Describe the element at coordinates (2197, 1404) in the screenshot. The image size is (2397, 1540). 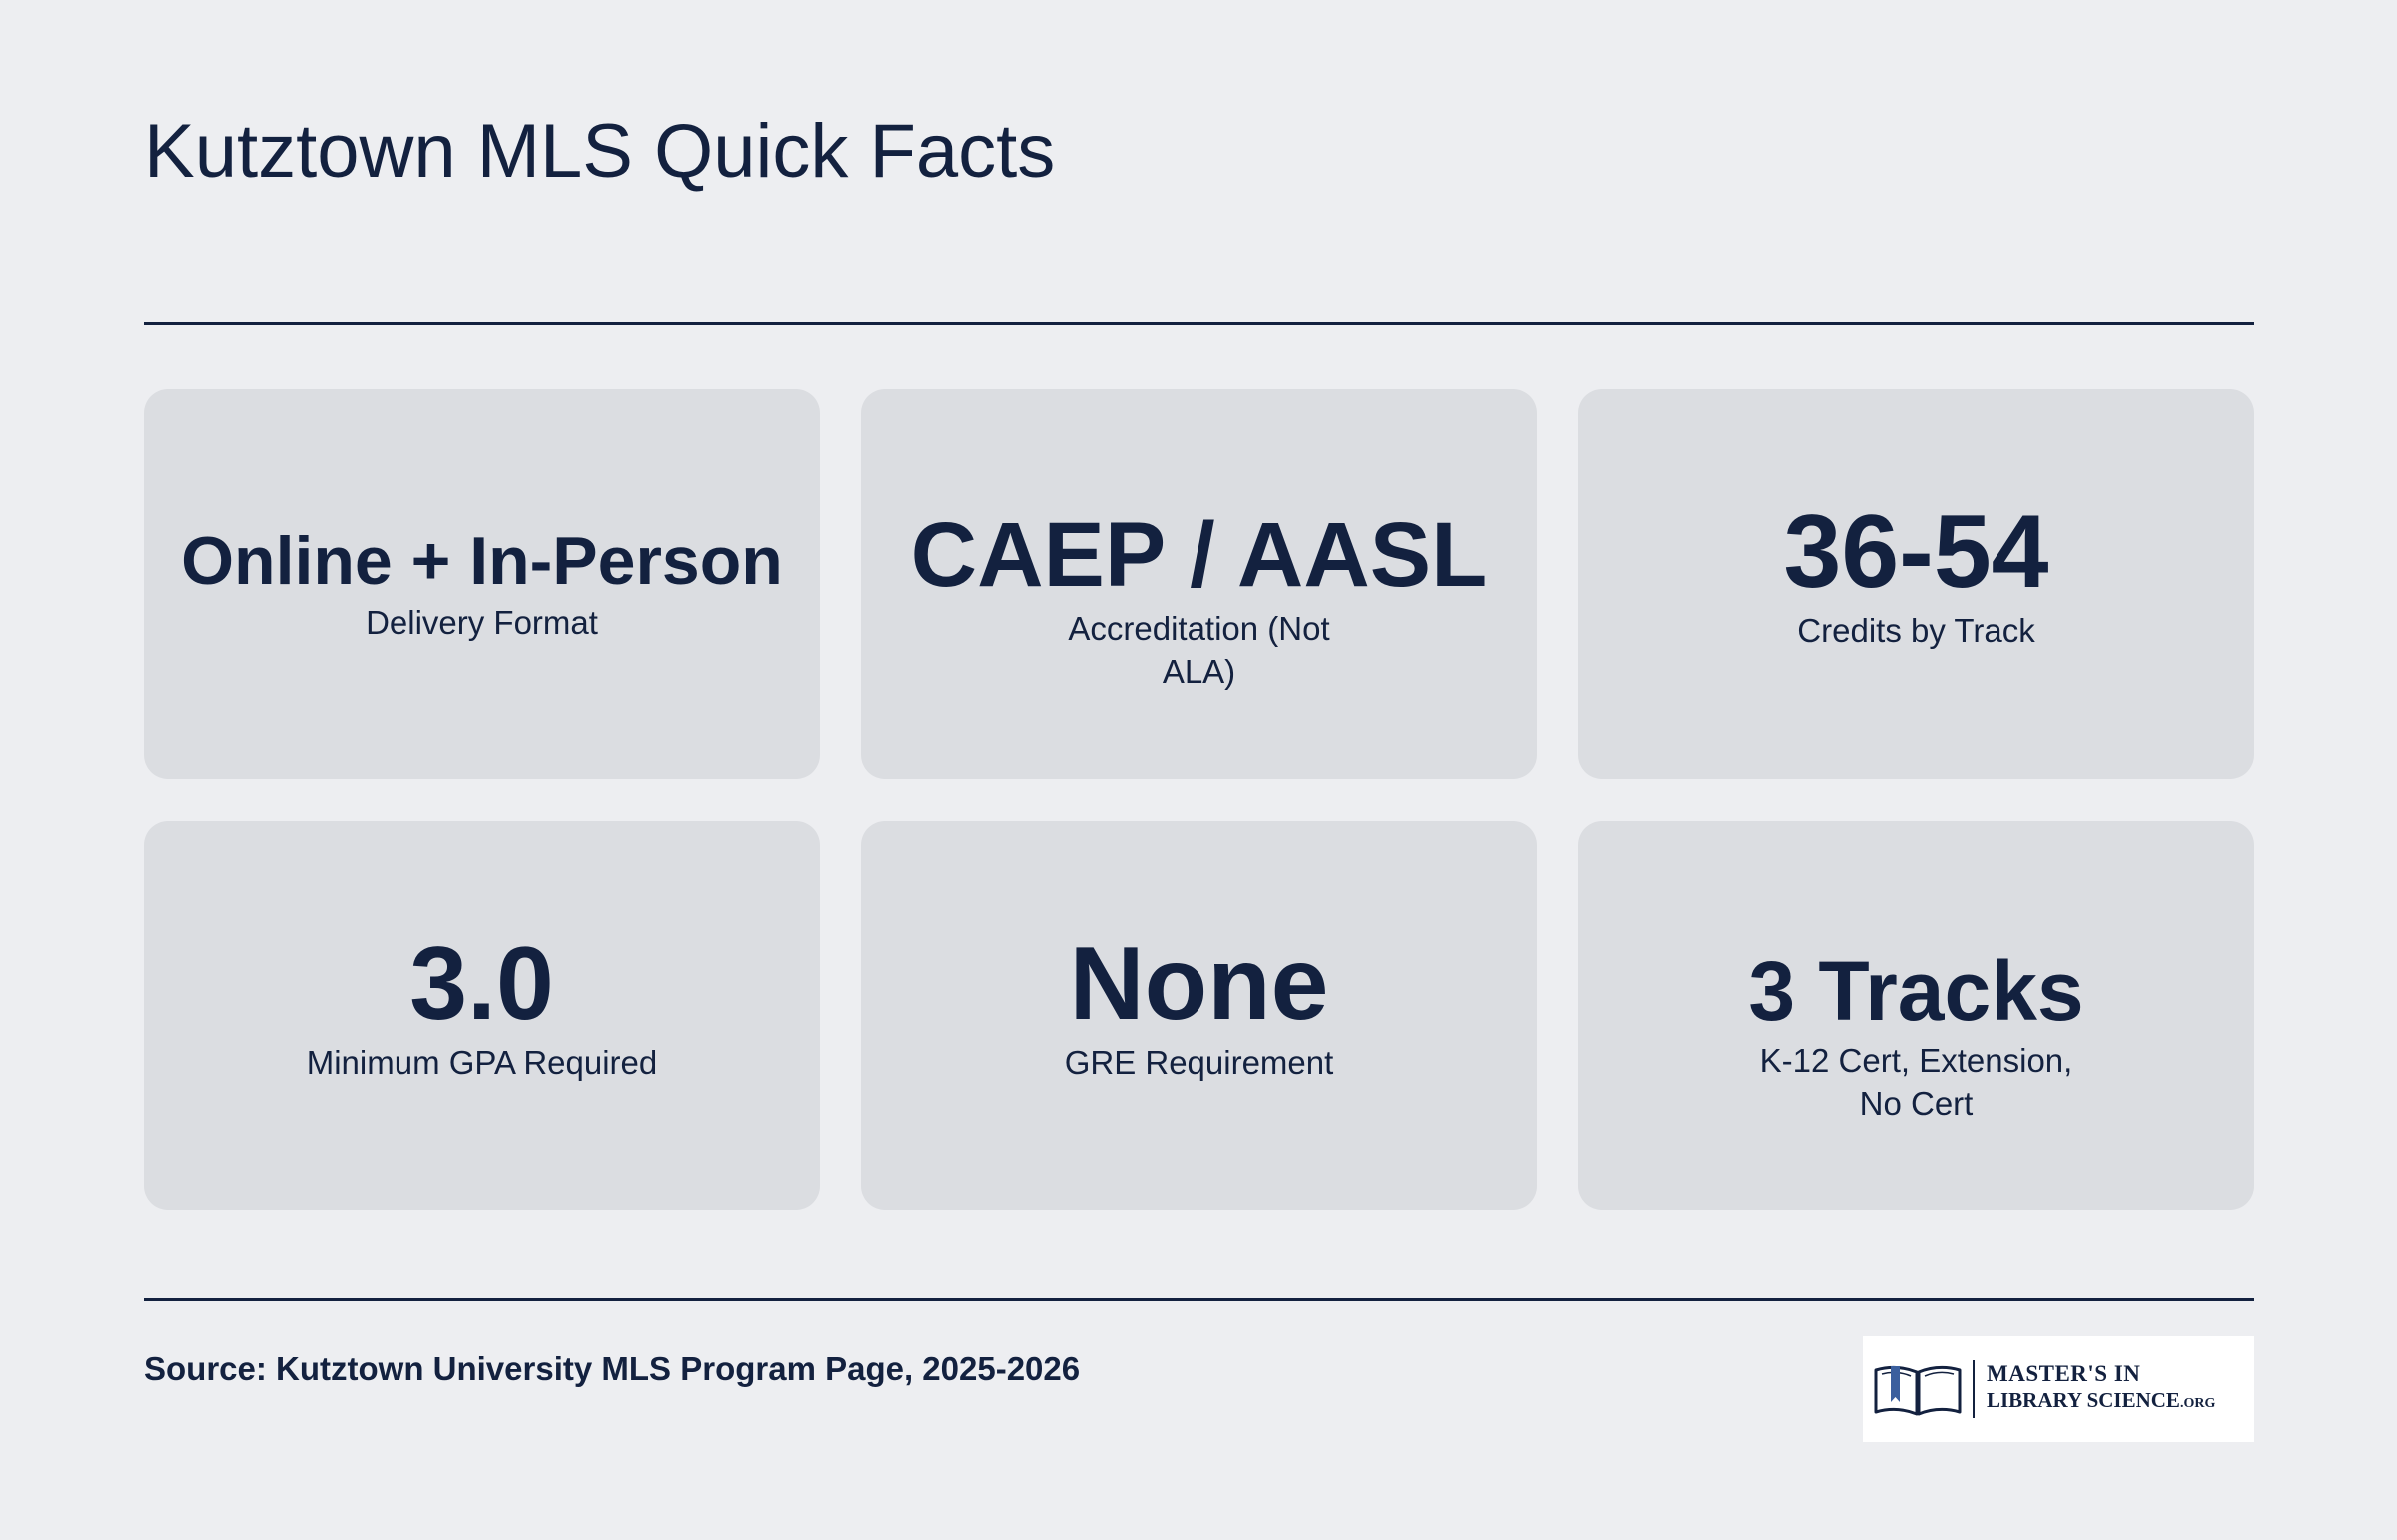
I see `logo-tld: .ORG` at that location.